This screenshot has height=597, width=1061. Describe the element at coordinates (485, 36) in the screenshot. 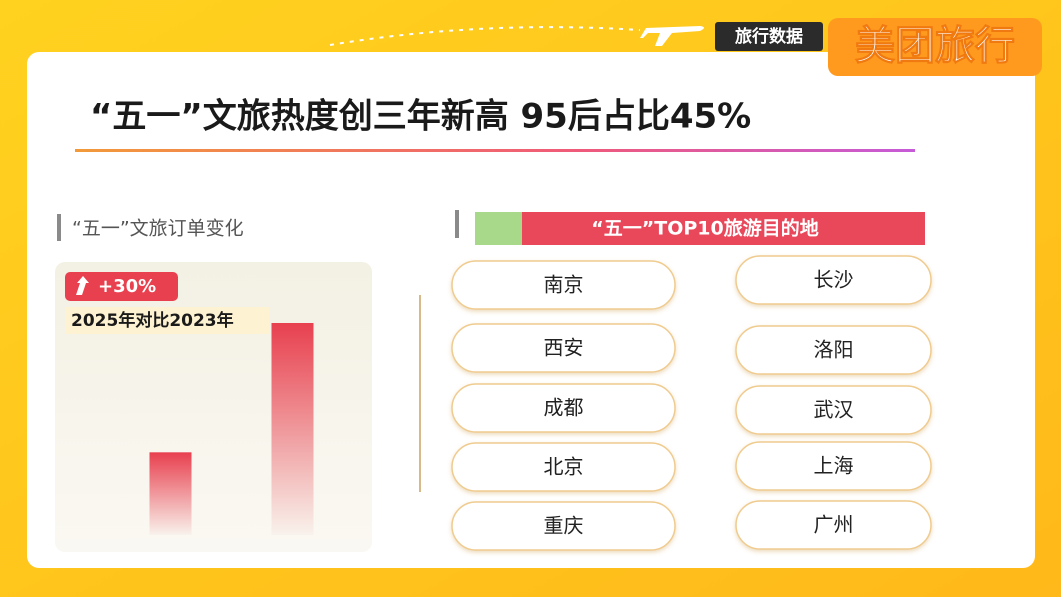

I see `flight-path` at that location.